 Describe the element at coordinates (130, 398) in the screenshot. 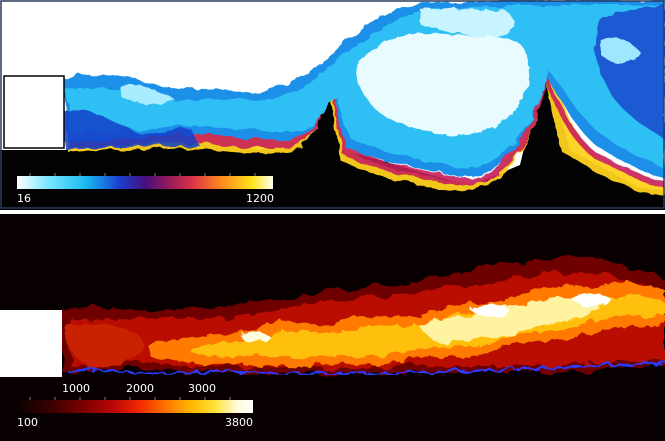

I see `bottom-colorbar-ticks` at that location.